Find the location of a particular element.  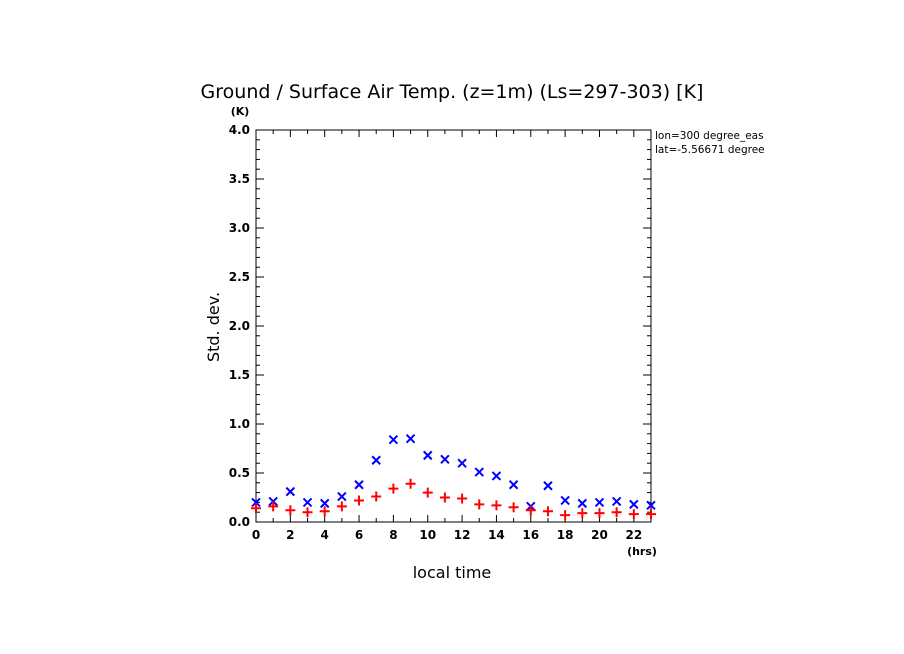

annotation-lat: lat=-5.56671 degree is located at coordinates (710, 150).